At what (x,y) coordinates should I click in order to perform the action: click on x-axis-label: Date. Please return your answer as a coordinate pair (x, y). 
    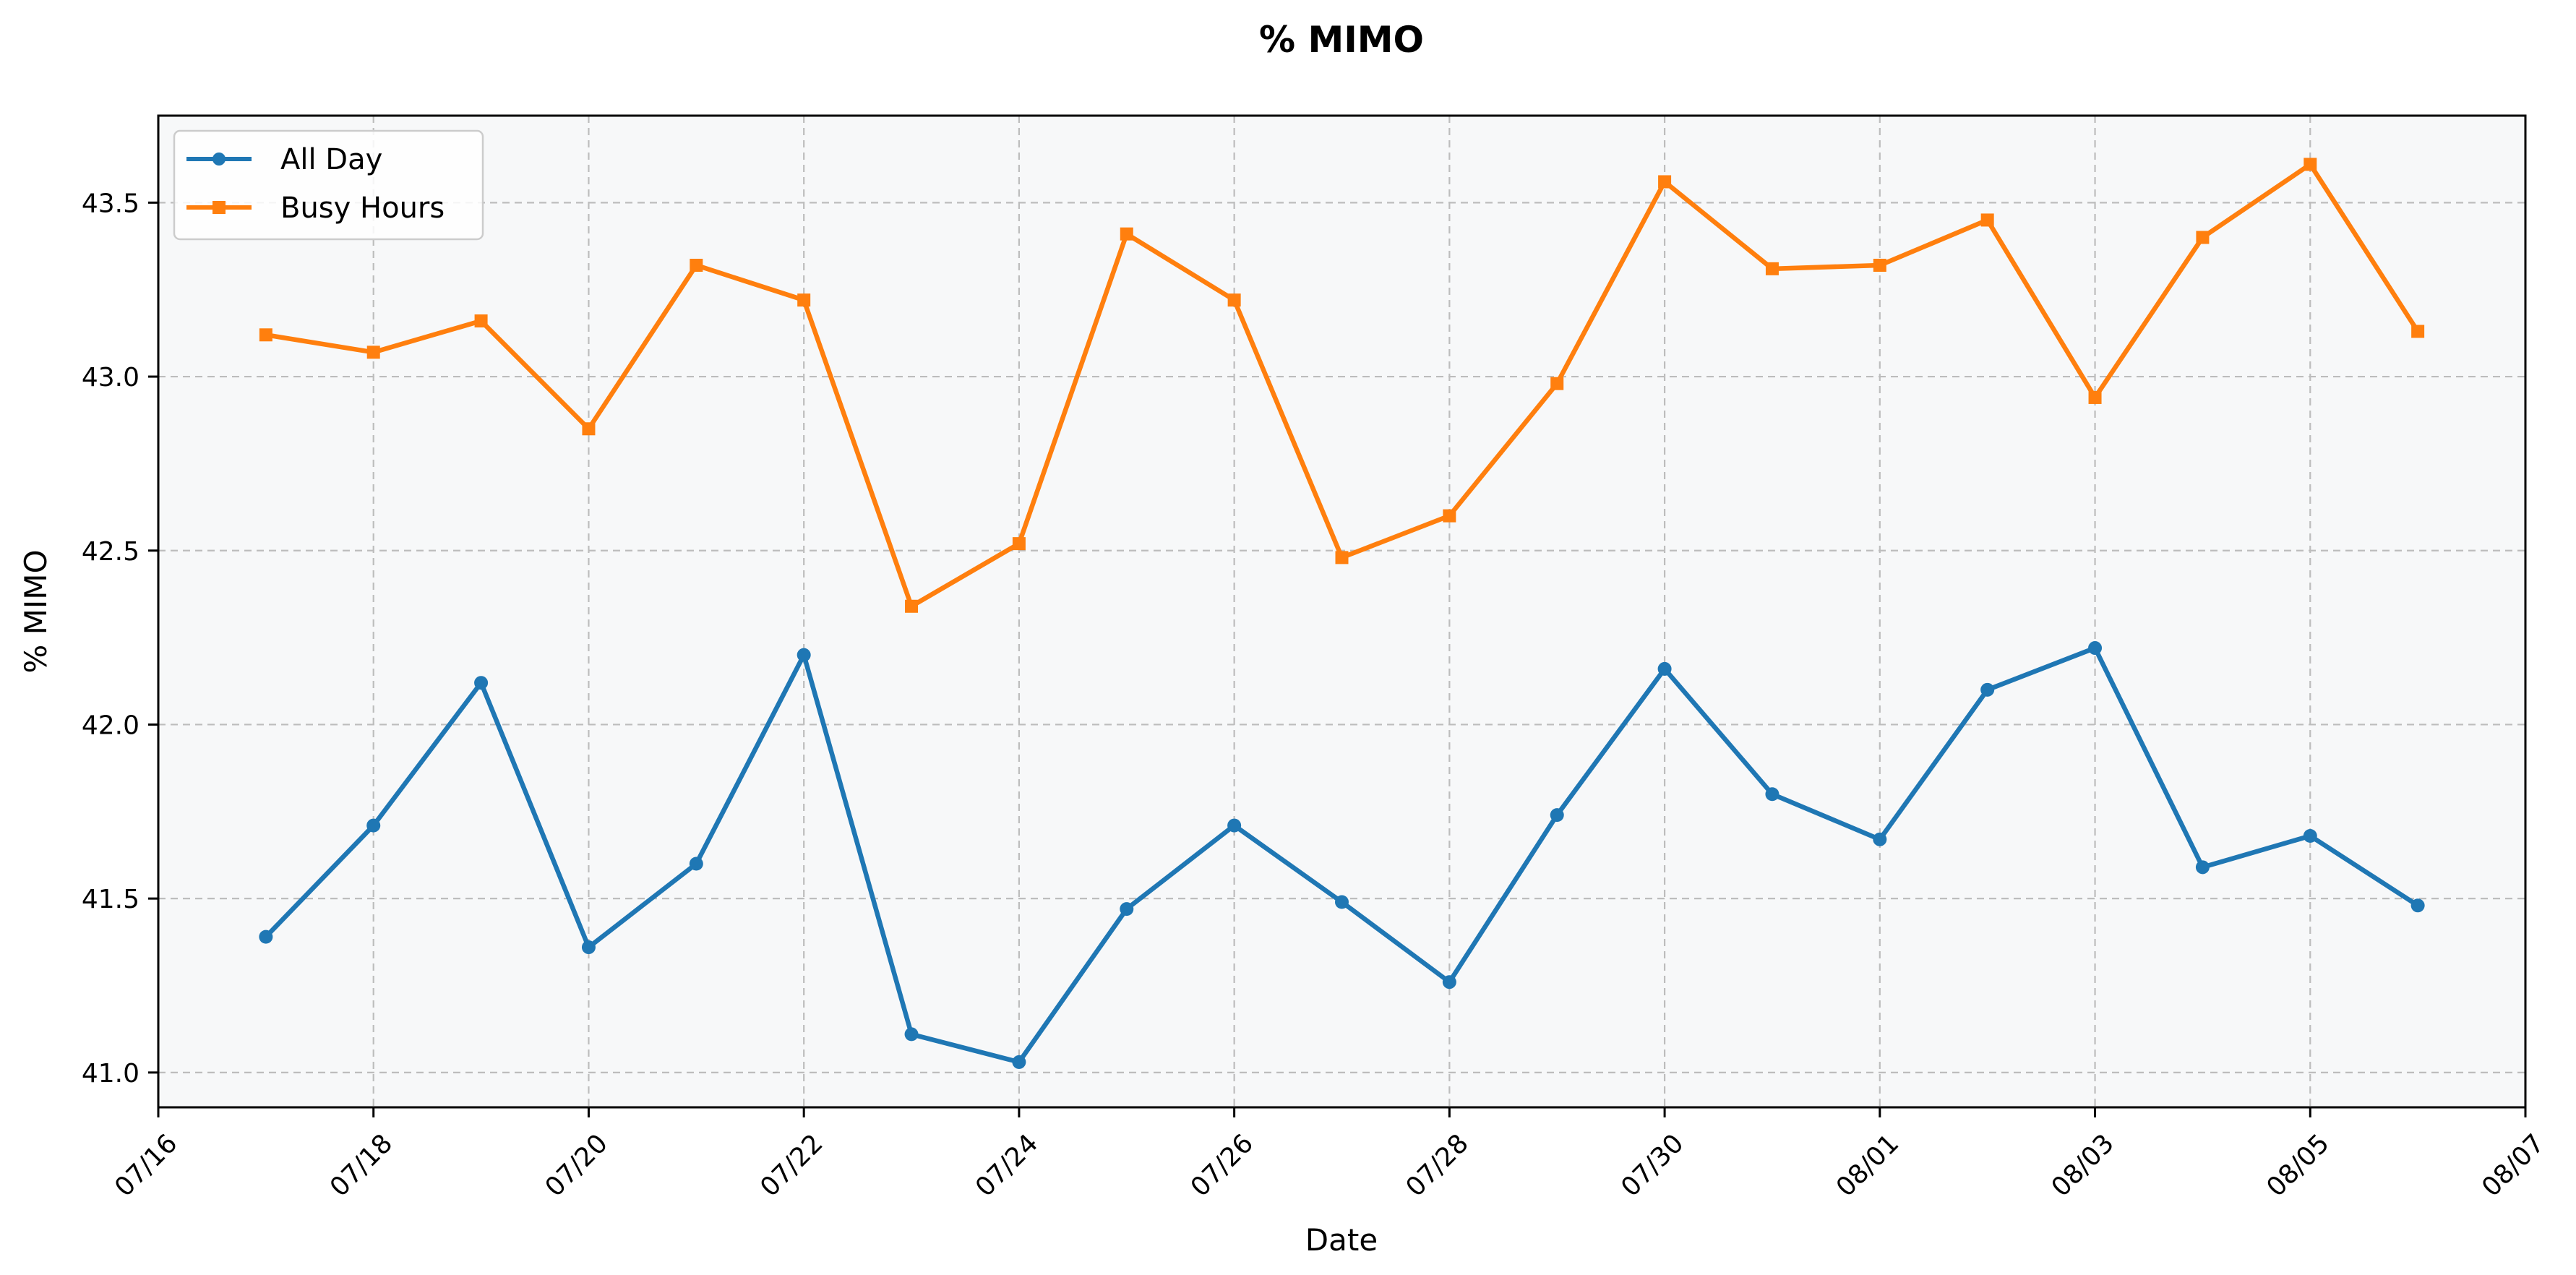
    Looking at the image, I should click on (1341, 1240).